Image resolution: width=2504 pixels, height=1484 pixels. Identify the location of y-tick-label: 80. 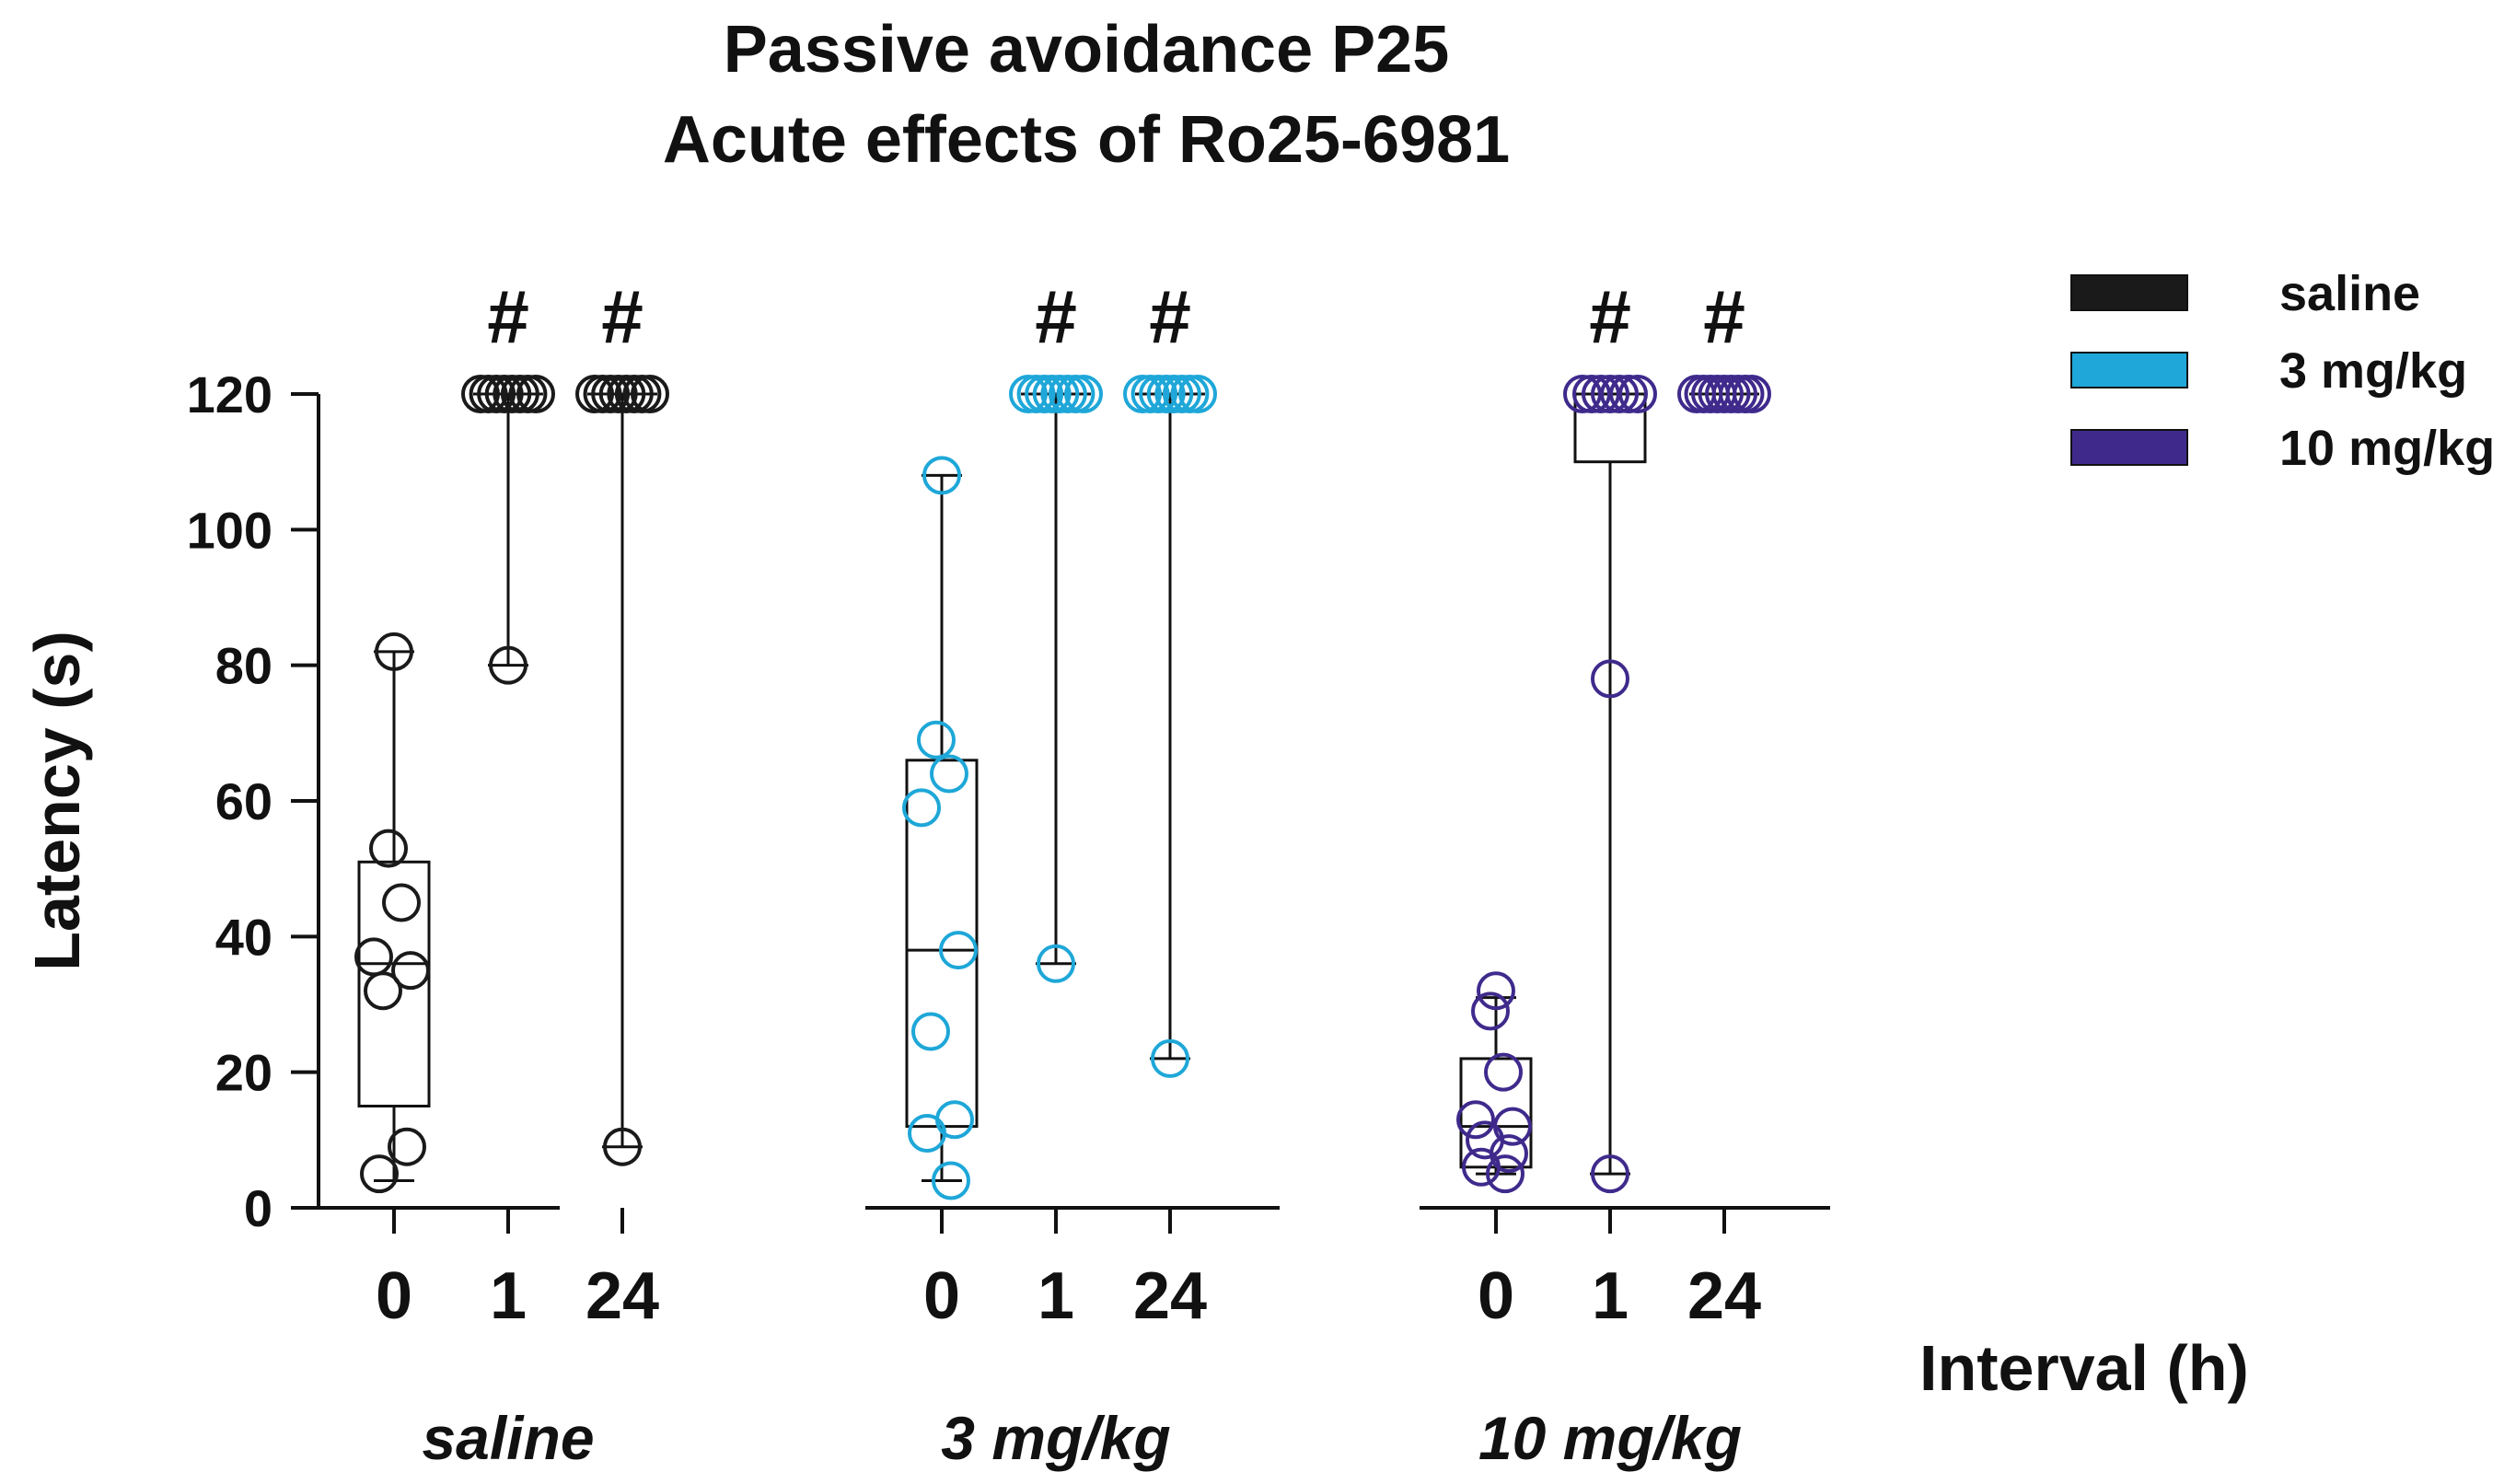
(243, 666).